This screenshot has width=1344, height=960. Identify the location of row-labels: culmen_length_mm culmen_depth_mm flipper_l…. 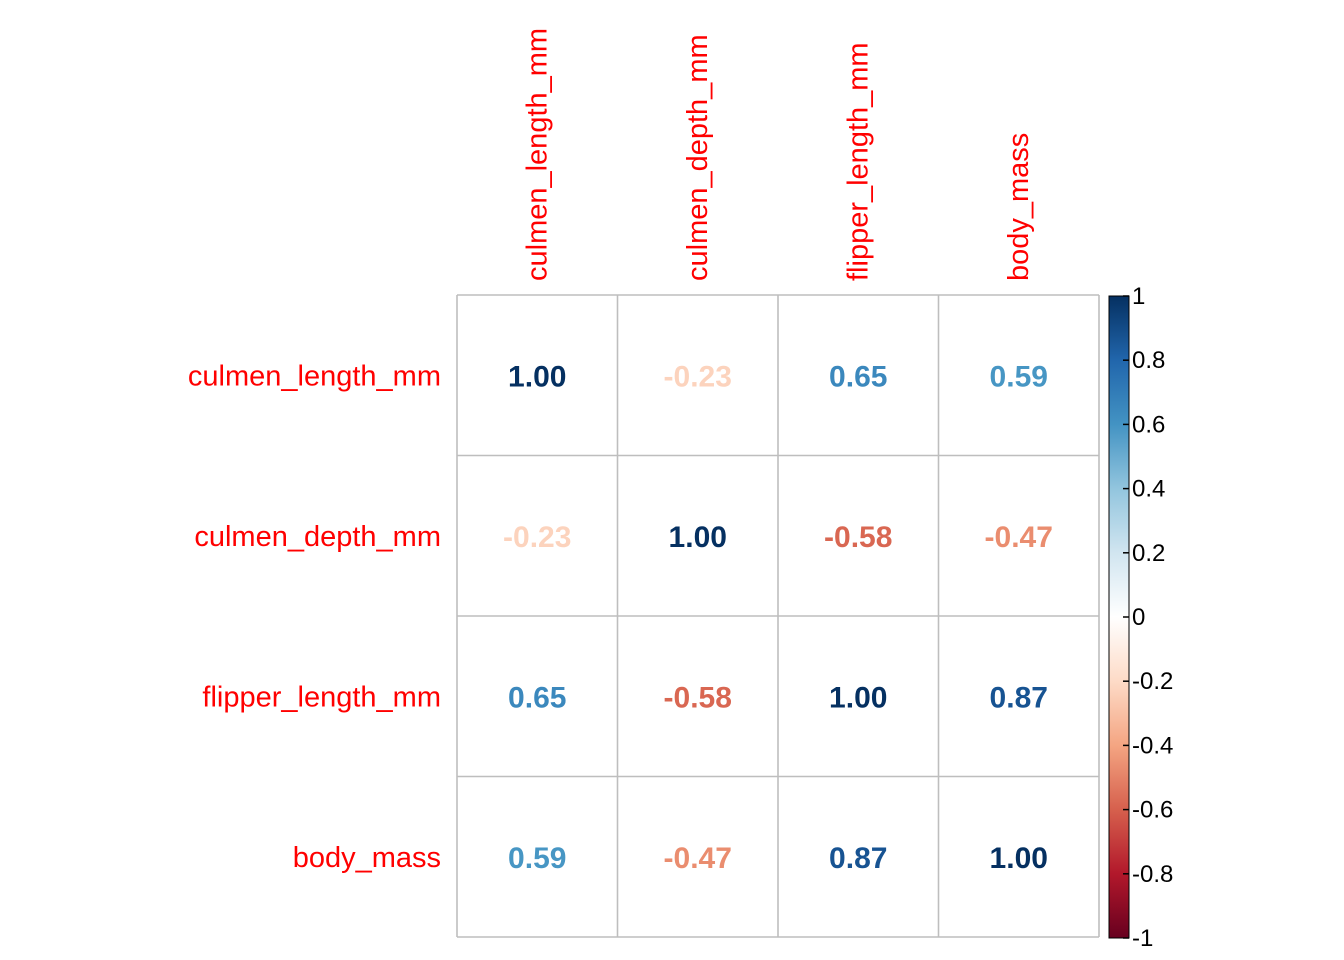
(314, 617).